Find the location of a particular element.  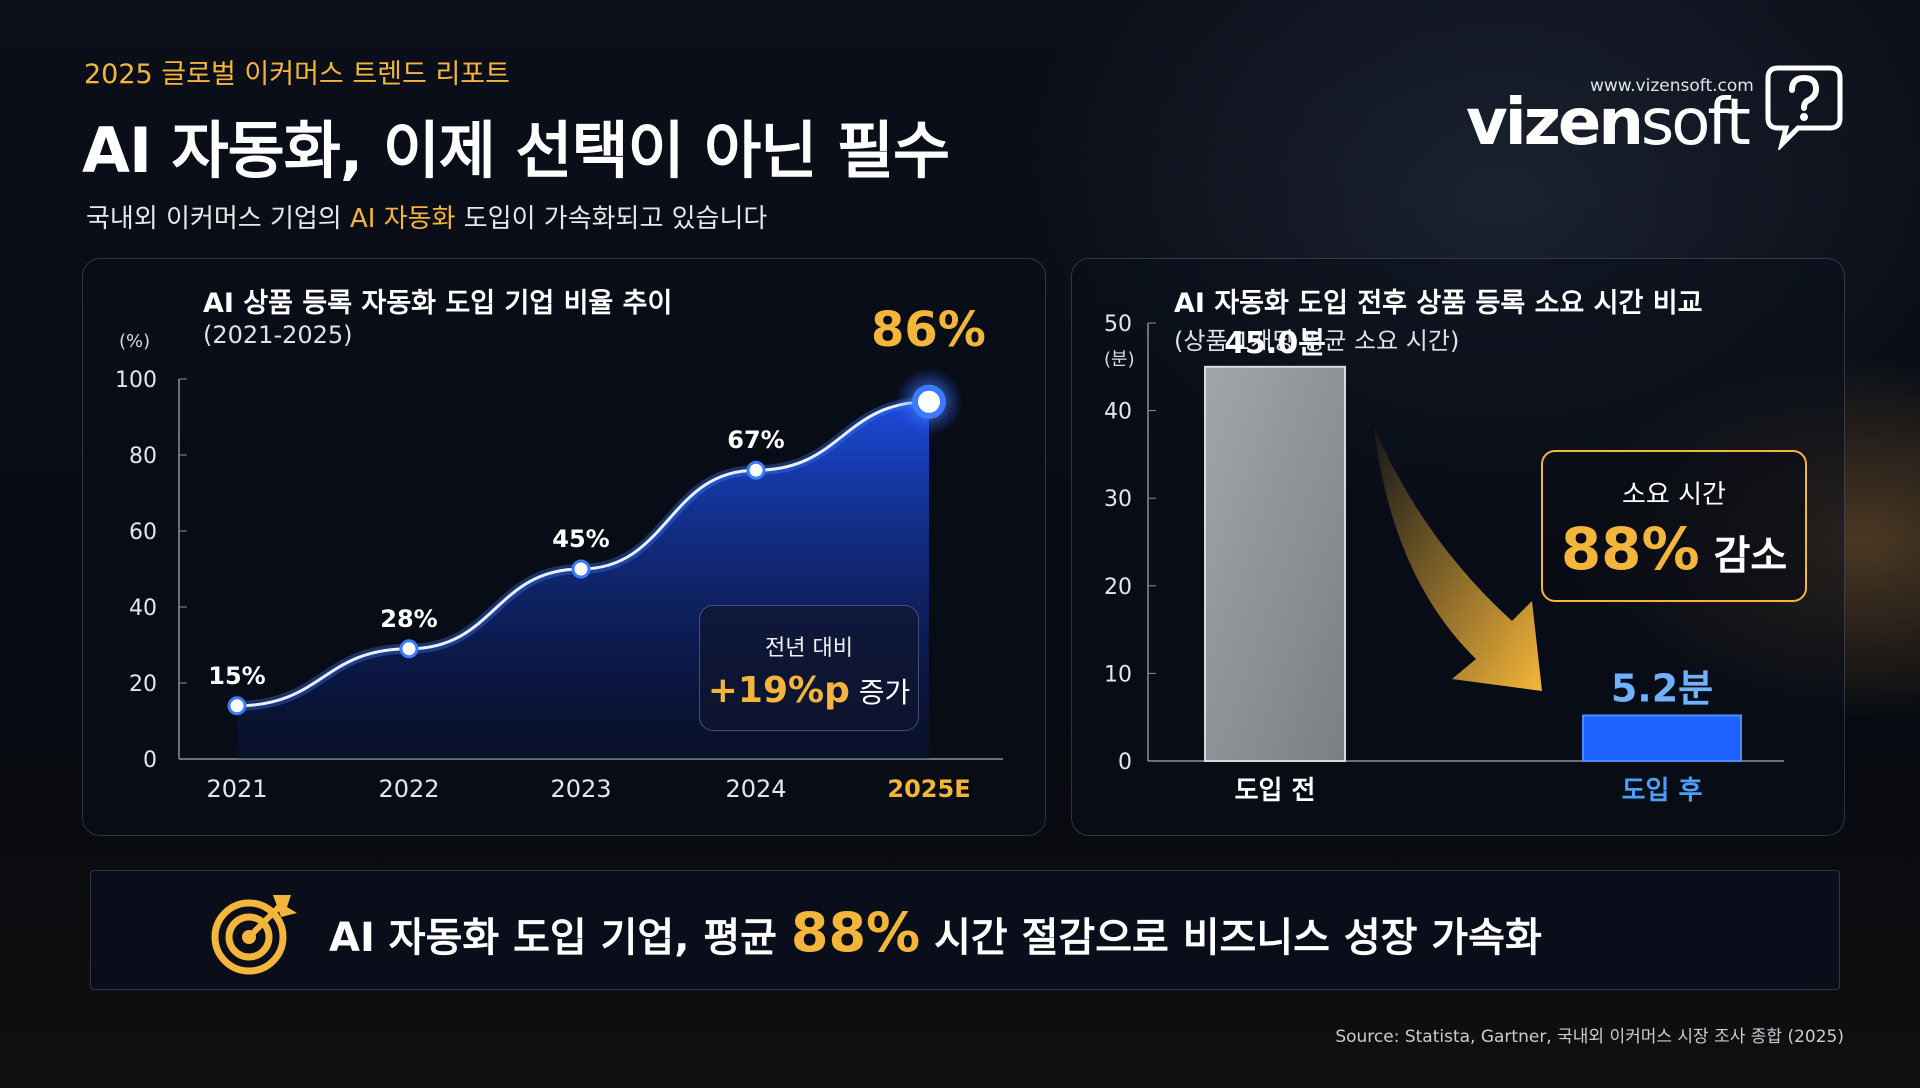

yoy-callout-value-line: +19%p 증가 is located at coordinates (809, 690).